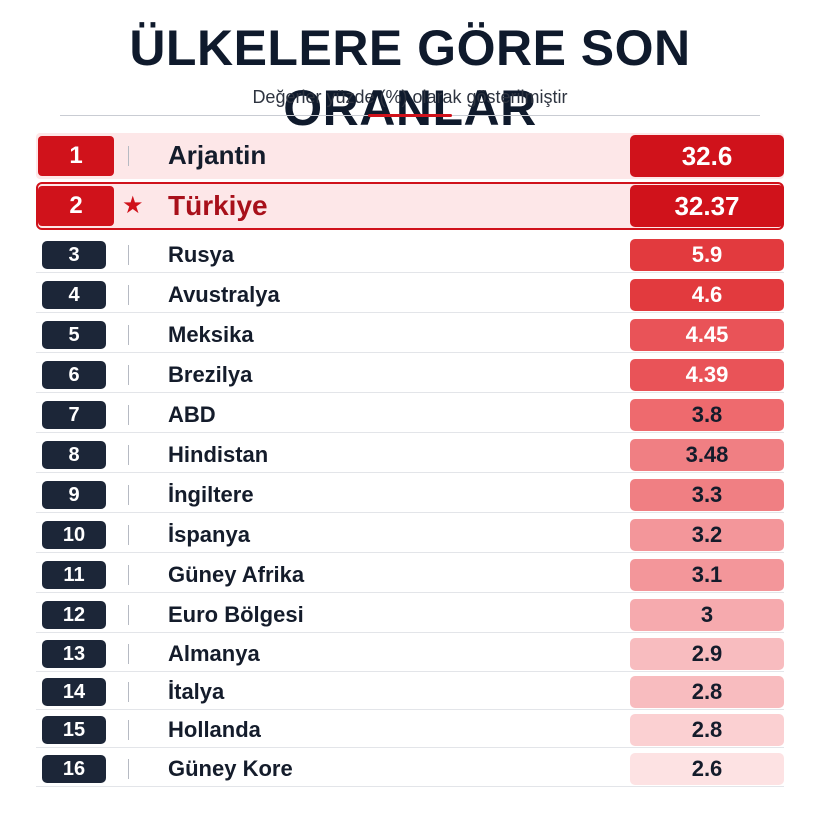  What do you see at coordinates (74, 455) in the screenshot?
I see `rank-badge: 8` at bounding box center [74, 455].